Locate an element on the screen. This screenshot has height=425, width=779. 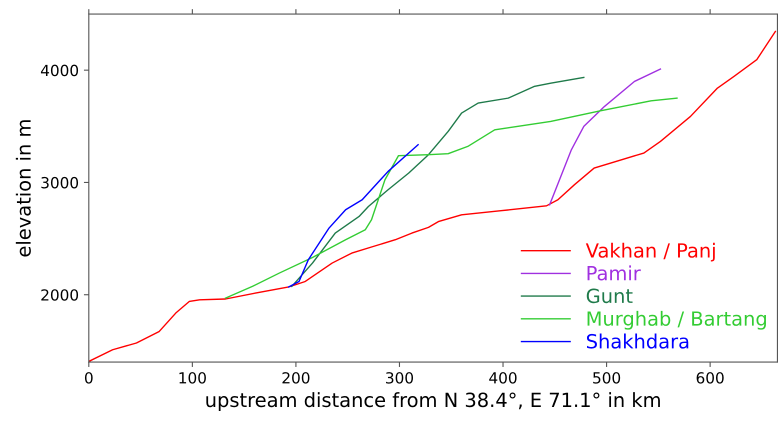
x-tick-label: 300 is located at coordinates (400, 378).